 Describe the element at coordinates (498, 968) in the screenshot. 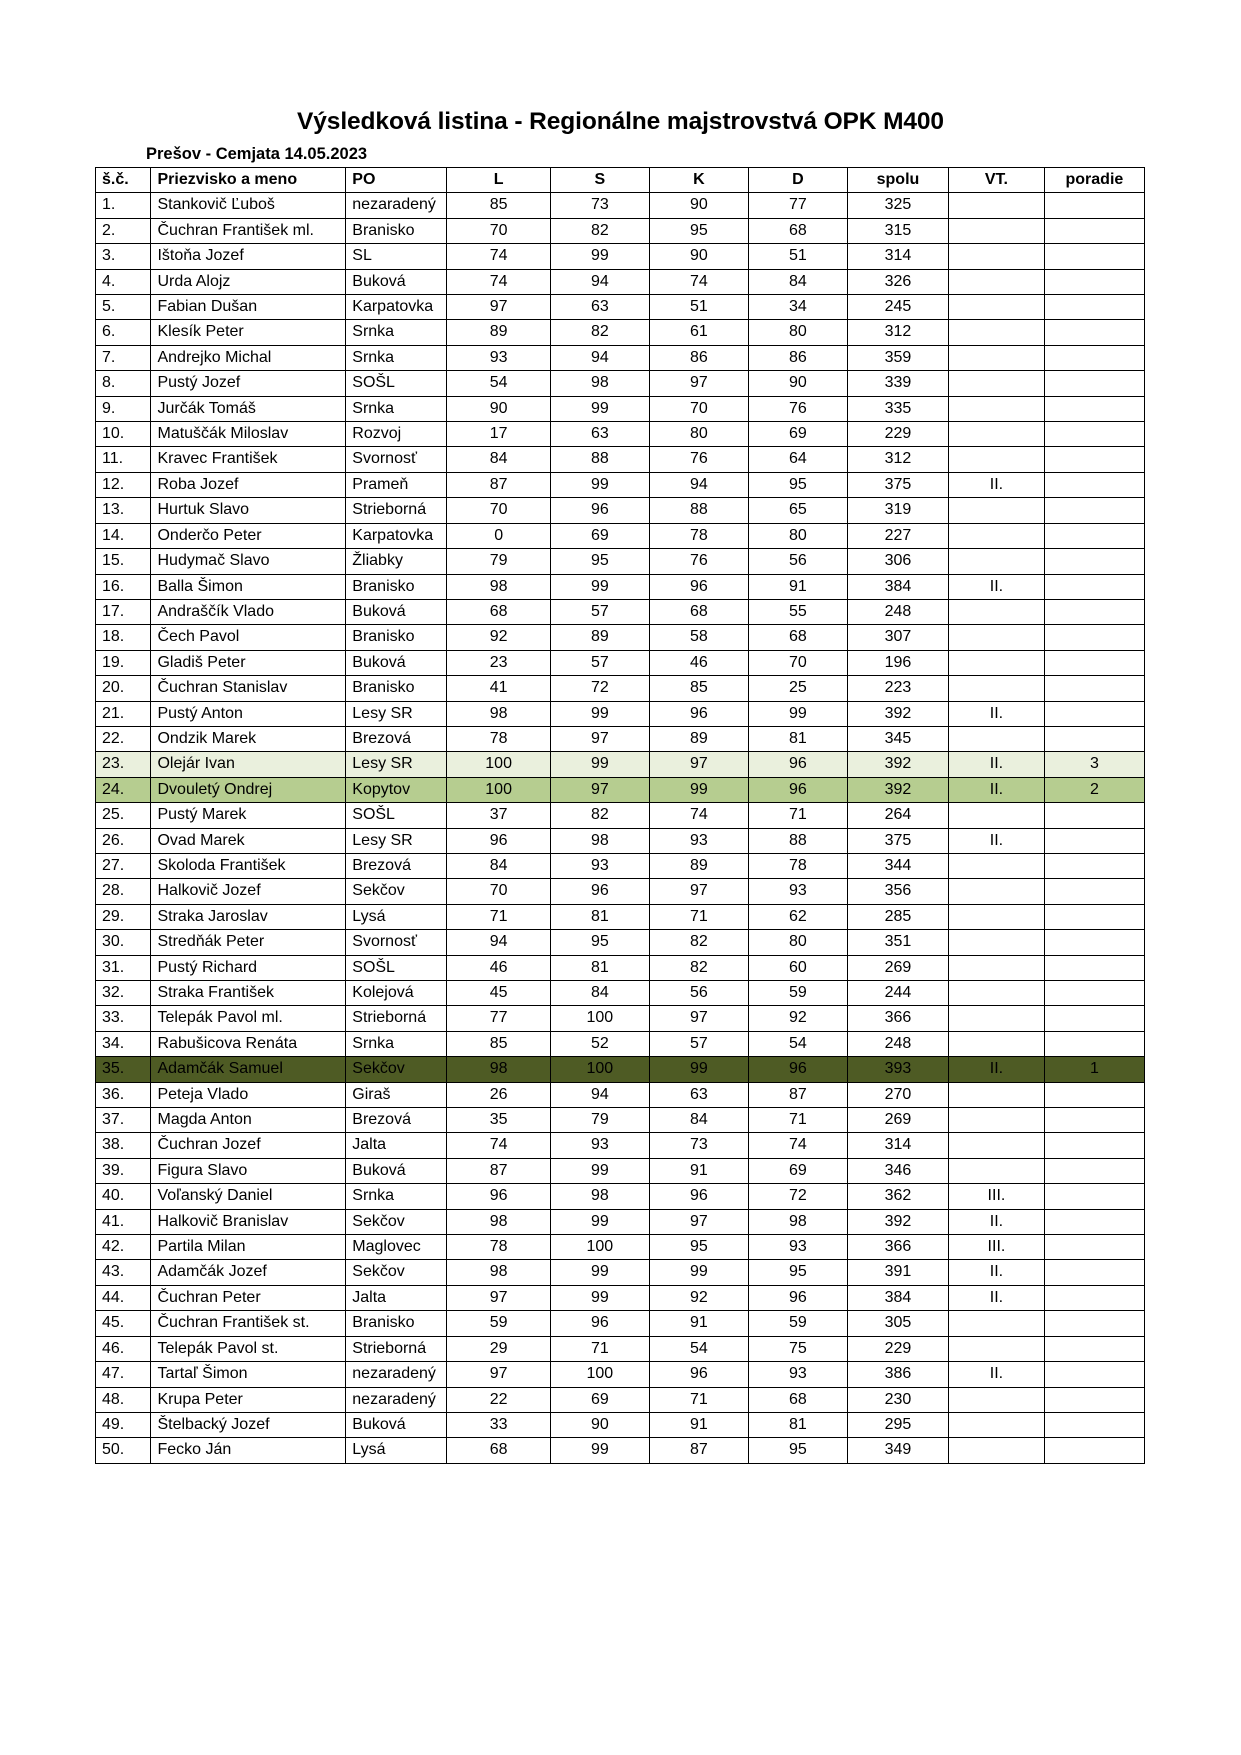

I see `cell-l: 46` at that location.